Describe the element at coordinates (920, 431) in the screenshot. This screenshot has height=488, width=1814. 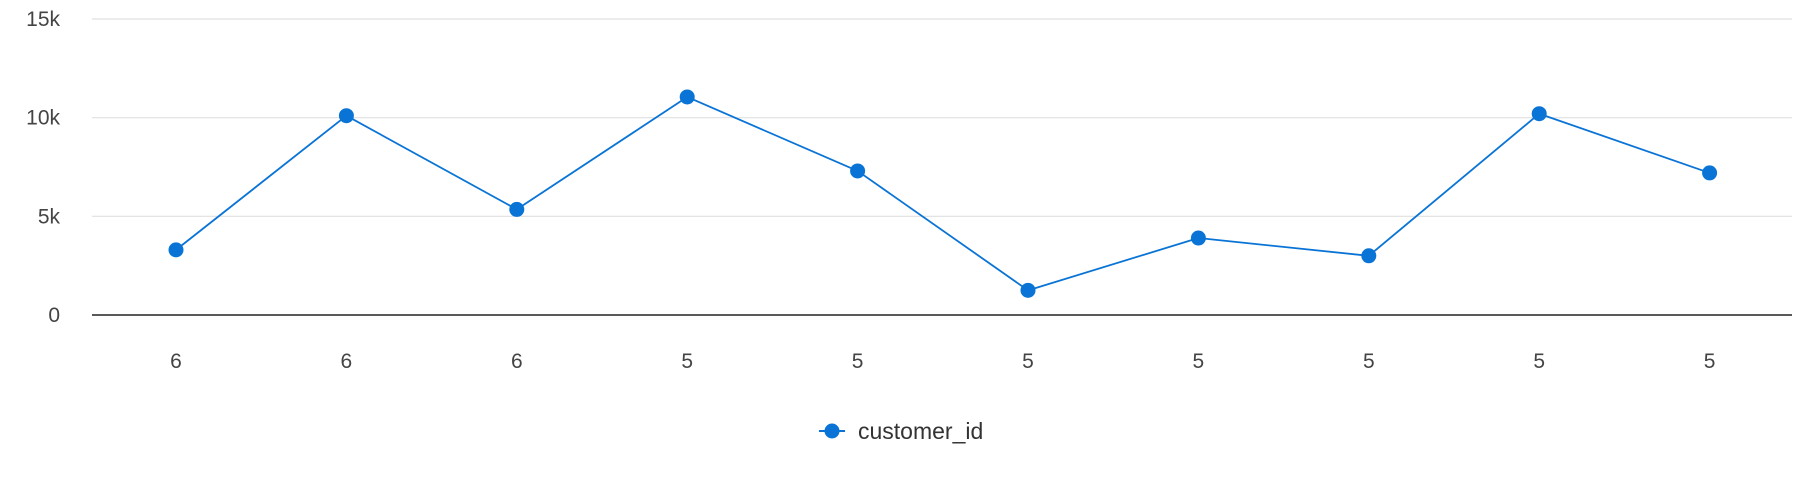
I see `legend-label: customer_id` at that location.